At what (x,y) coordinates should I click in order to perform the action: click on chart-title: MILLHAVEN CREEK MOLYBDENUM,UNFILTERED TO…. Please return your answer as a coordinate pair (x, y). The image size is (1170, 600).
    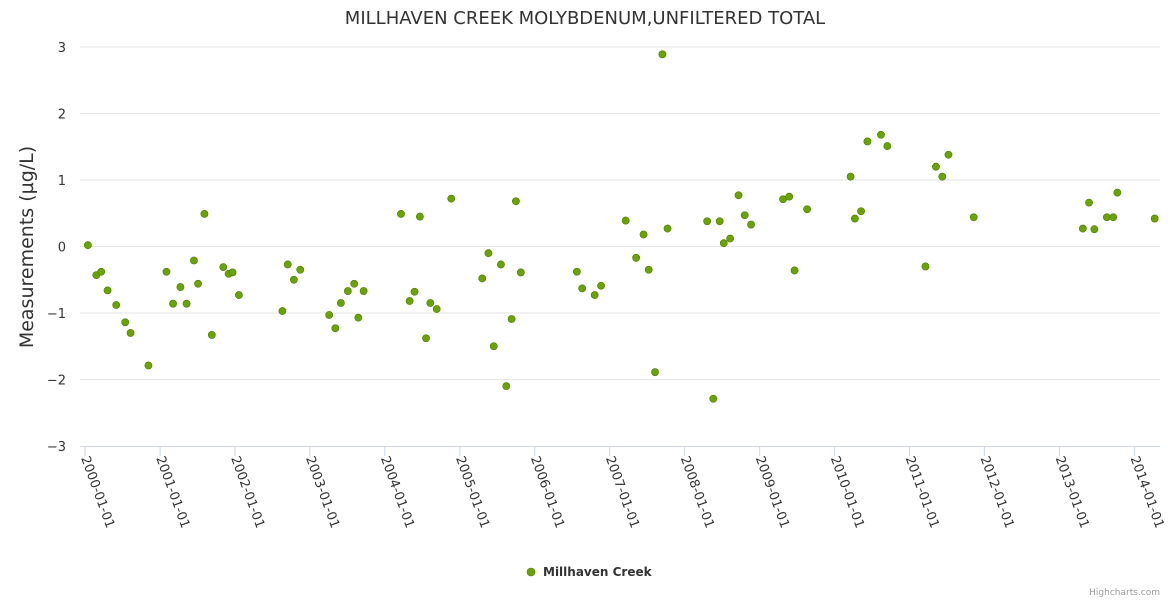
    Looking at the image, I should click on (585, 18).